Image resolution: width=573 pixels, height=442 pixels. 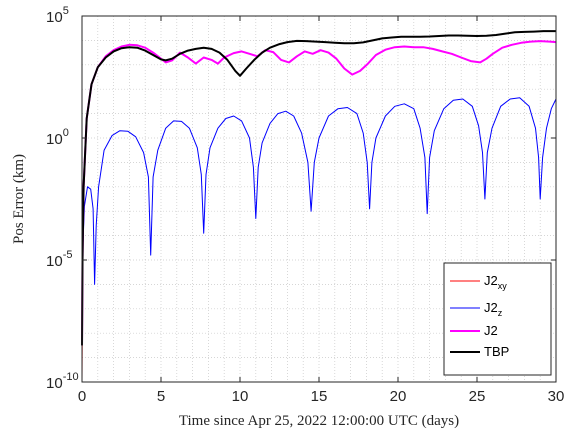 I want to click on legend: J2xy J2z J2 TBP, so click(x=497, y=319).